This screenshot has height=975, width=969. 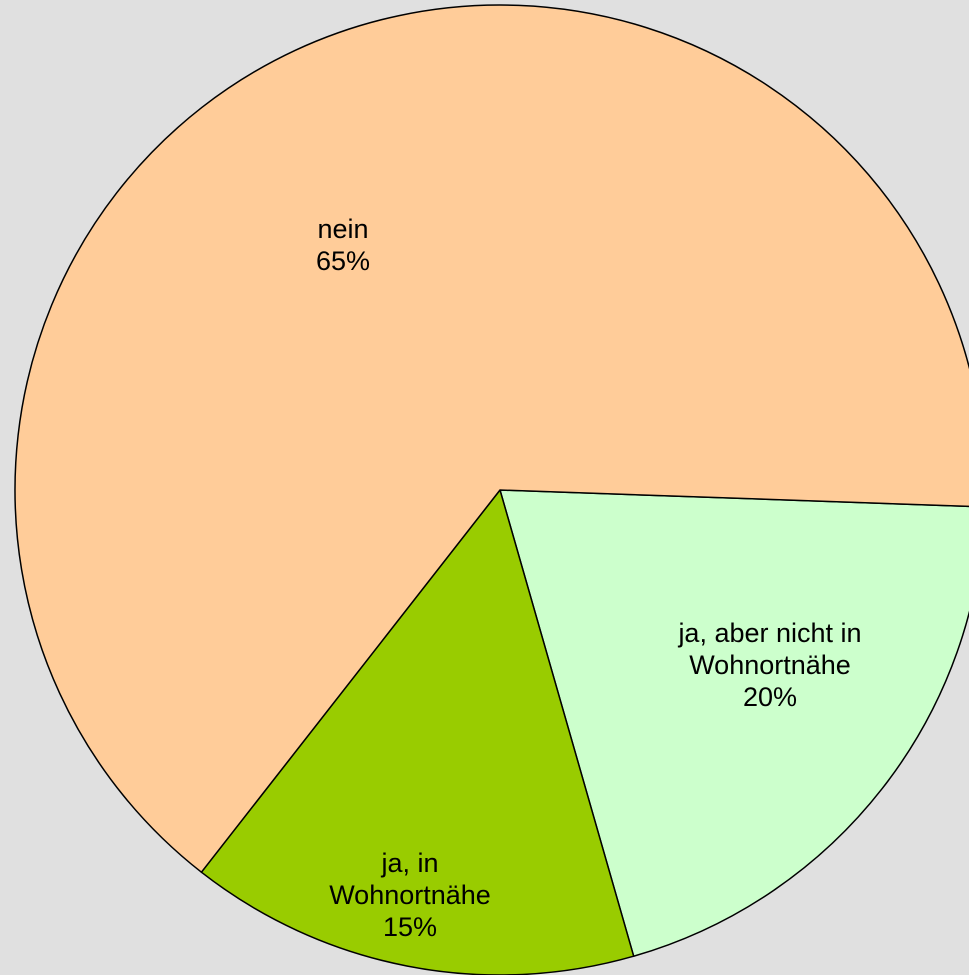 What do you see at coordinates (410, 879) in the screenshot?
I see `category-label: ja, in Wohnortnähe` at bounding box center [410, 879].